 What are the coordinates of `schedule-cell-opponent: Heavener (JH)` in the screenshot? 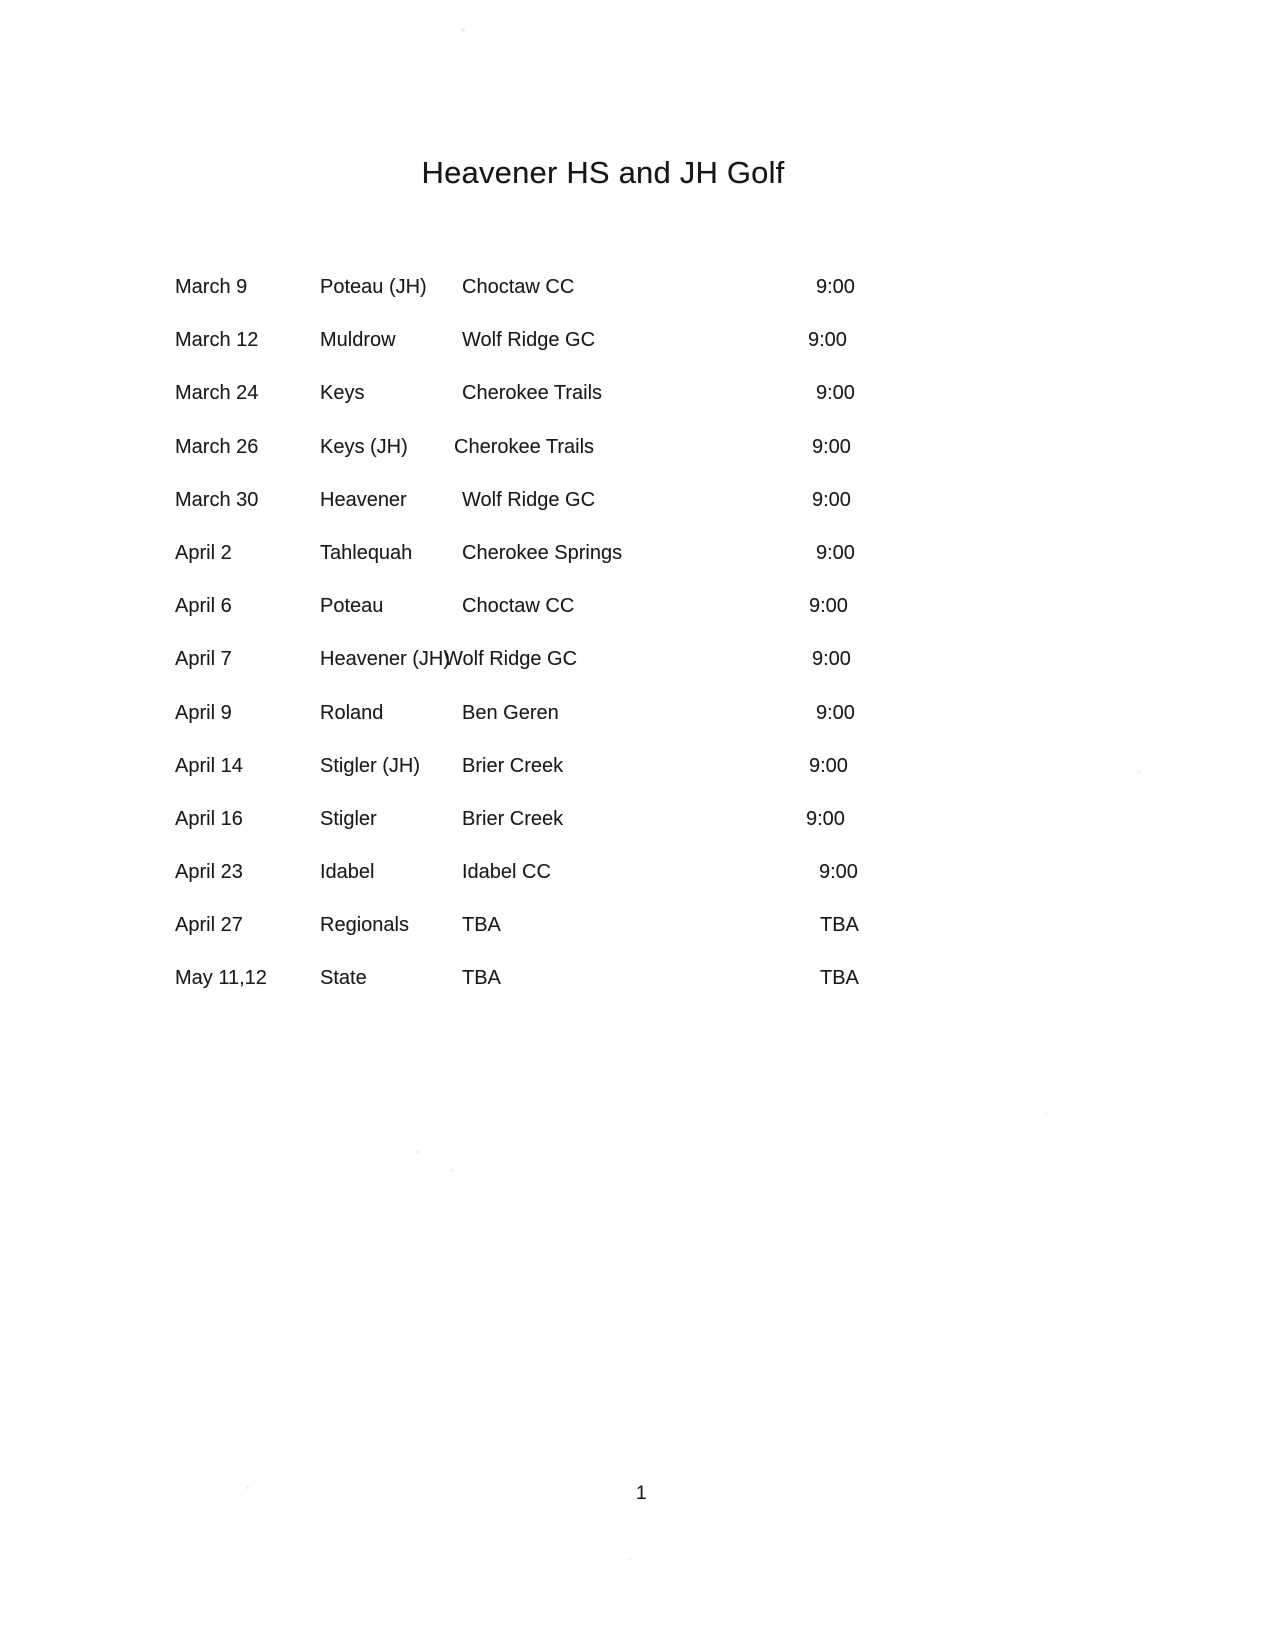 It's located at (385, 659).